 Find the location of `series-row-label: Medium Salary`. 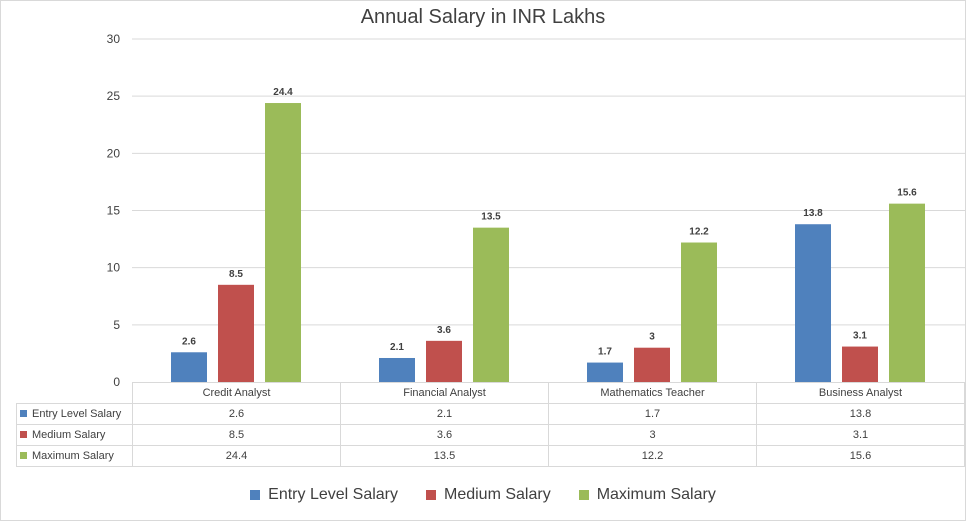

series-row-label: Medium Salary is located at coordinates (74, 435).